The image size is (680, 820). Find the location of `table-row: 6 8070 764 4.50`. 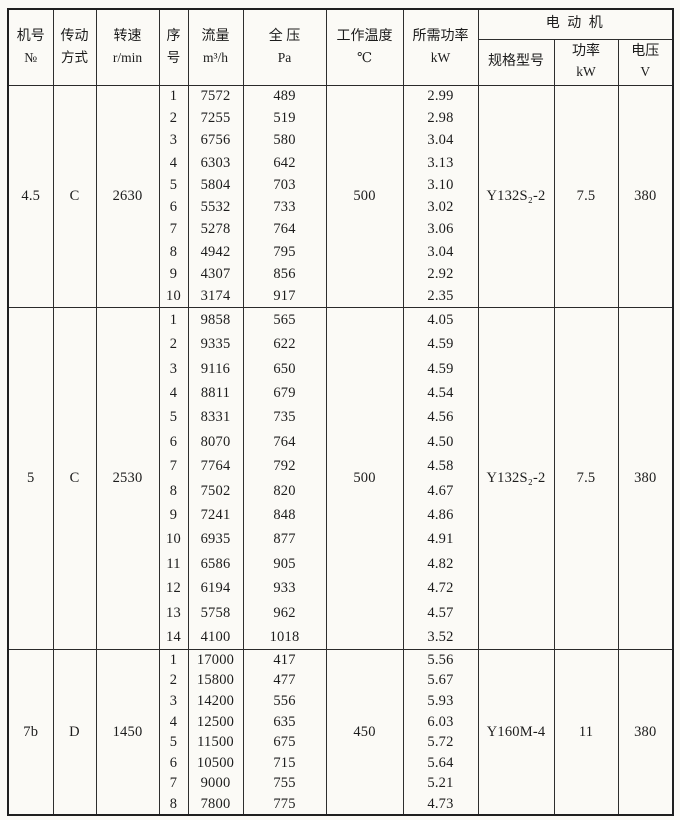

table-row: 6 8070 764 4.50 is located at coordinates (340, 442).